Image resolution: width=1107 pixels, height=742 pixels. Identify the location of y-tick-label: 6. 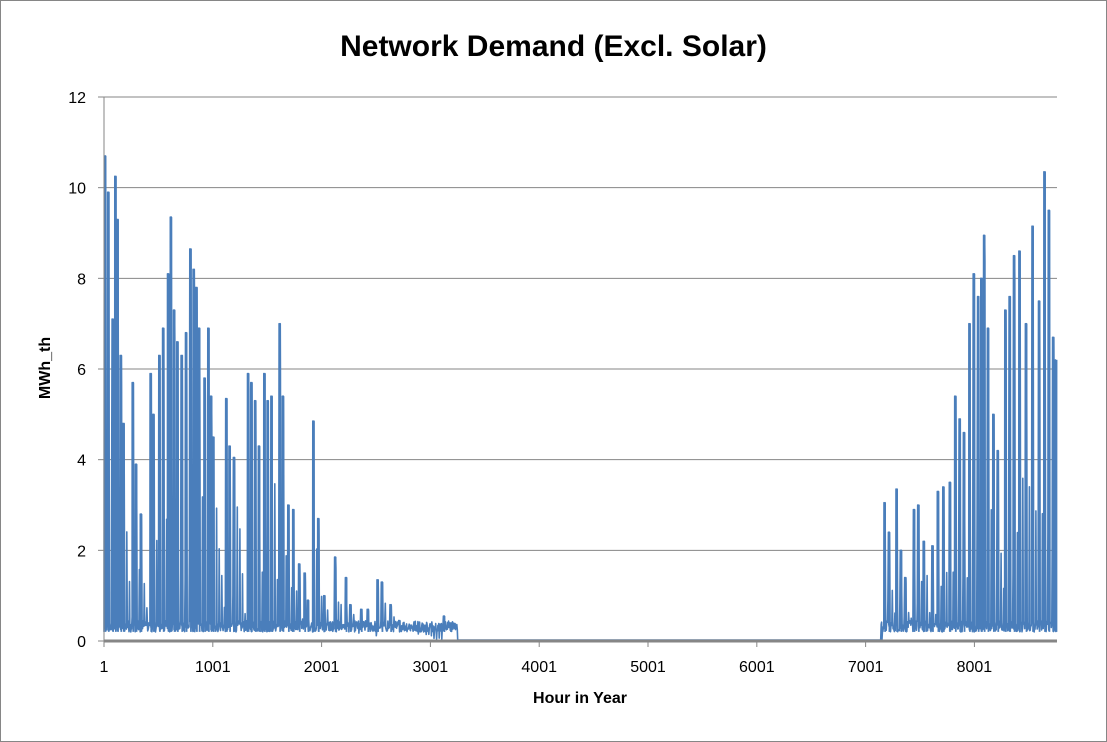
(81, 370).